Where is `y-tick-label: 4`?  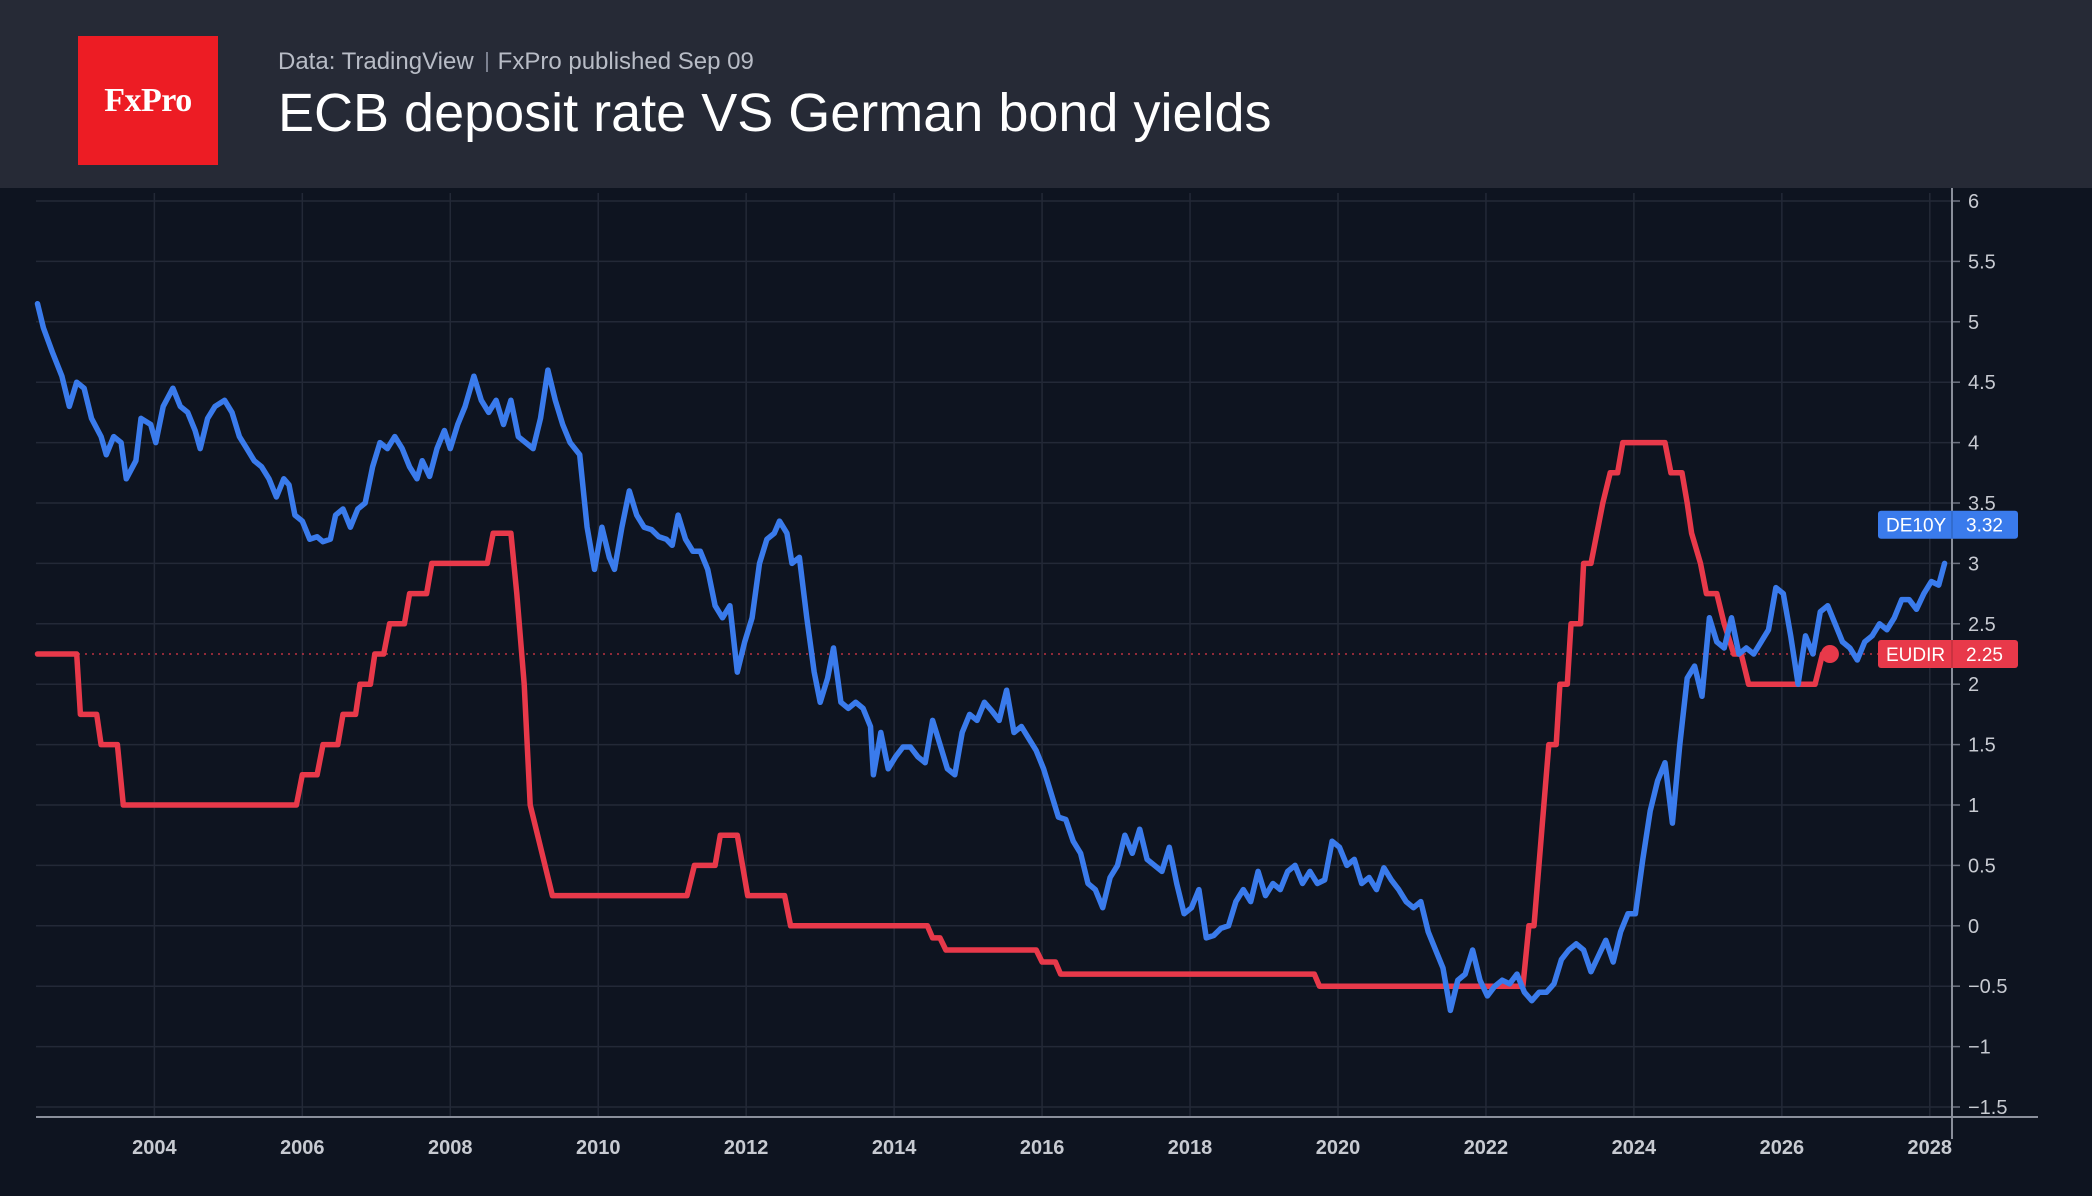 y-tick-label: 4 is located at coordinates (1973, 444).